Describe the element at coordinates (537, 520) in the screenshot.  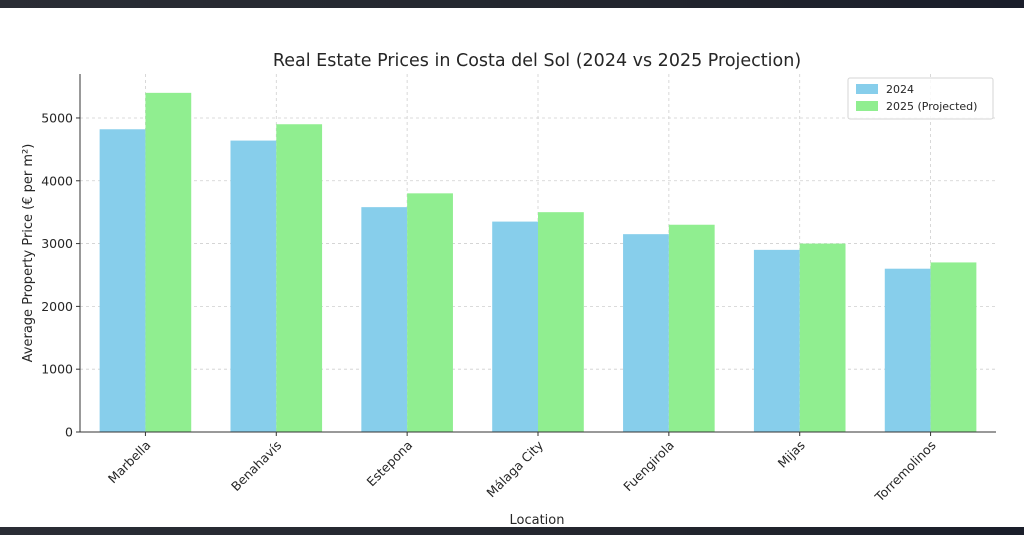
I see `x-axis-label: Location` at that location.